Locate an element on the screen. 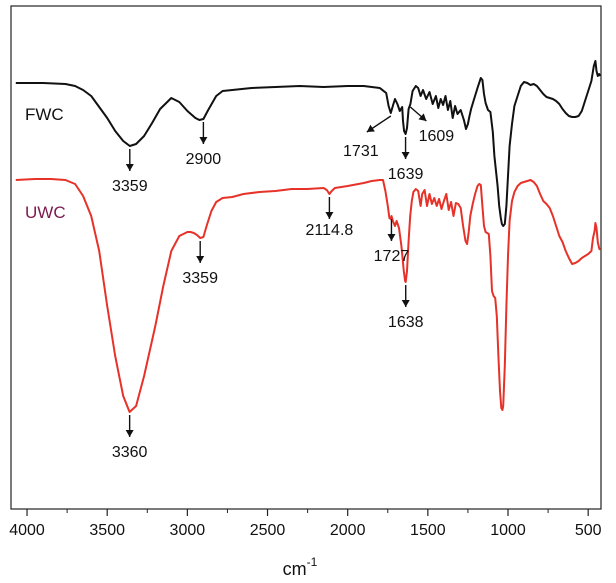 Image resolution: width=616 pixels, height=583 pixels. x-tick-label: 2000 is located at coordinates (348, 530).